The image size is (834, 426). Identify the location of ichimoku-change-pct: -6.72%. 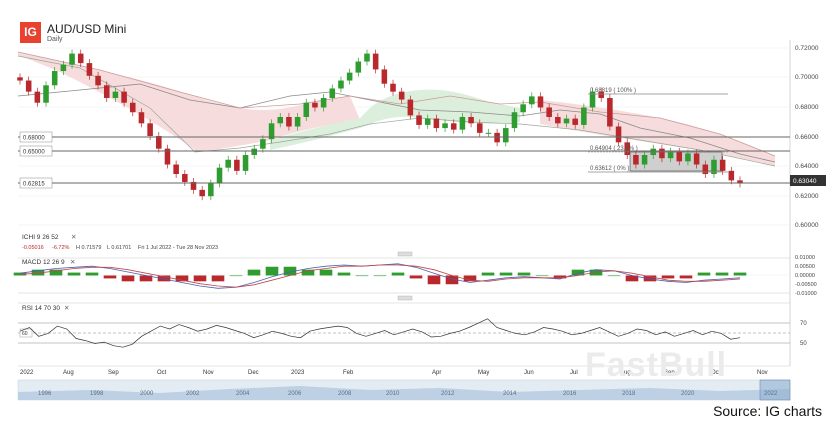
(61, 248).